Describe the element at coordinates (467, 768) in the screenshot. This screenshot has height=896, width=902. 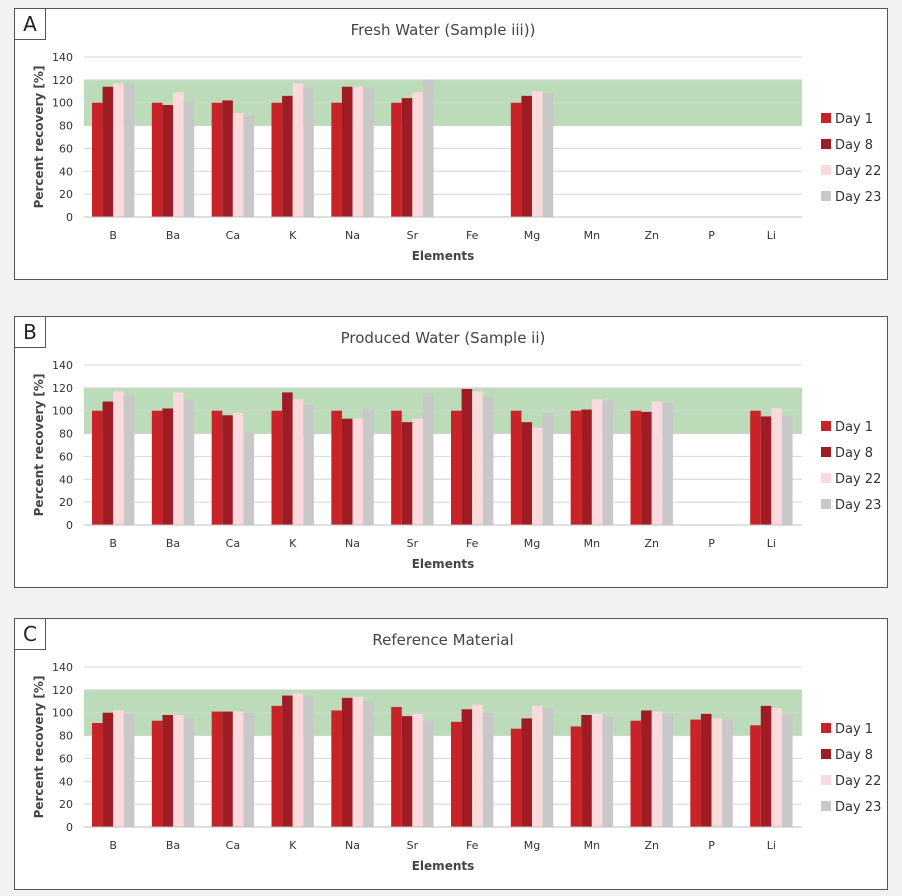
I see `bar-day-8-fe` at that location.